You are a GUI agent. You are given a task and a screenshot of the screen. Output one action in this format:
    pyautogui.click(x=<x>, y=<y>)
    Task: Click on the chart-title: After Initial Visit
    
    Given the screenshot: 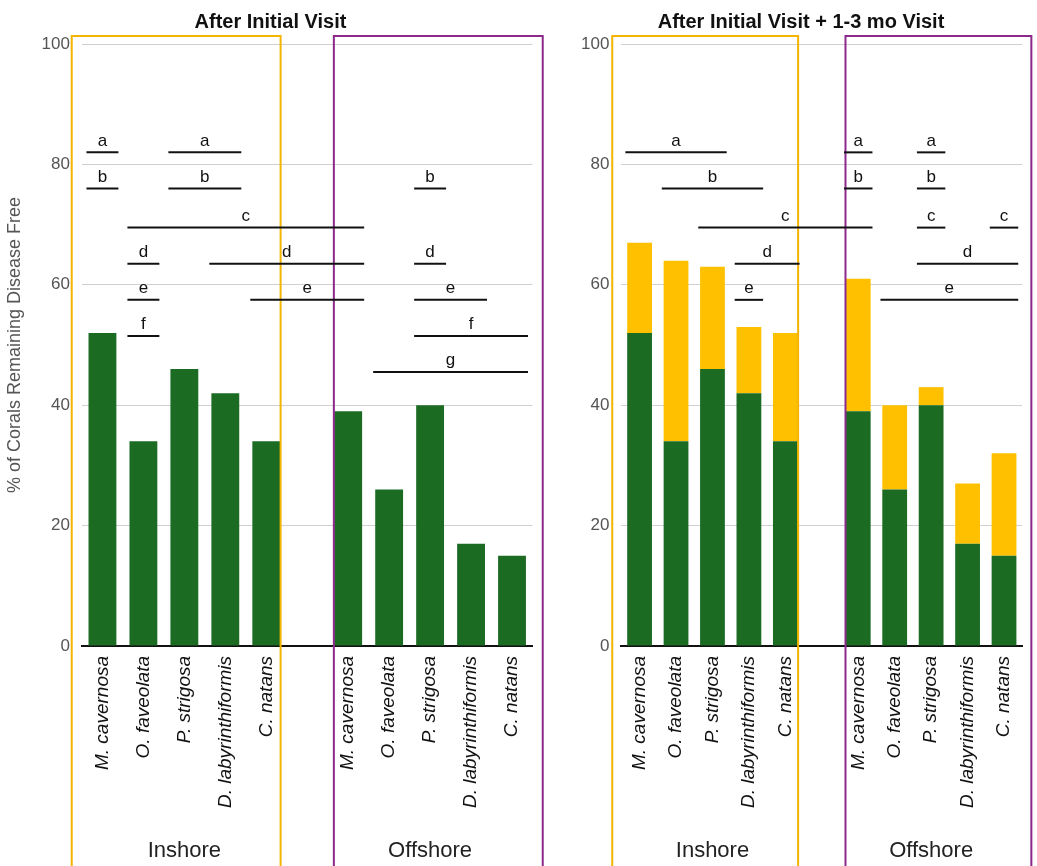 What is the action you would take?
    pyautogui.click(x=270, y=20)
    